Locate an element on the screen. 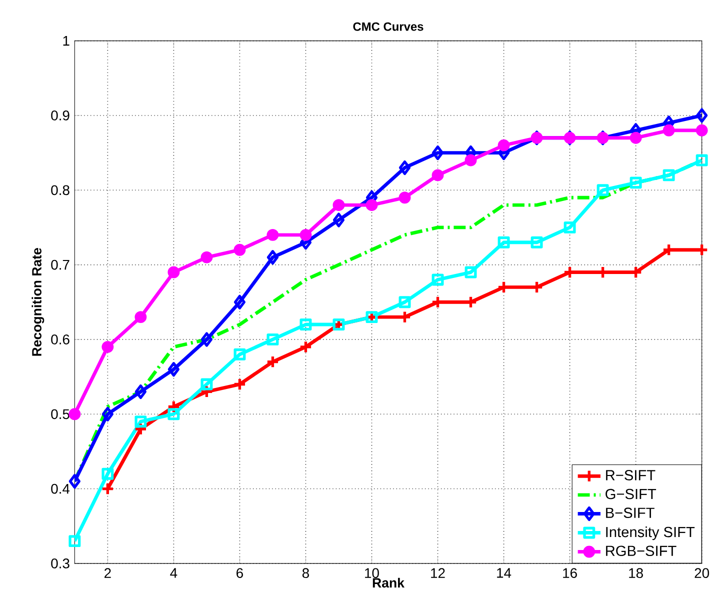  y-tick-label: 0.4 is located at coordinates (60, 489).